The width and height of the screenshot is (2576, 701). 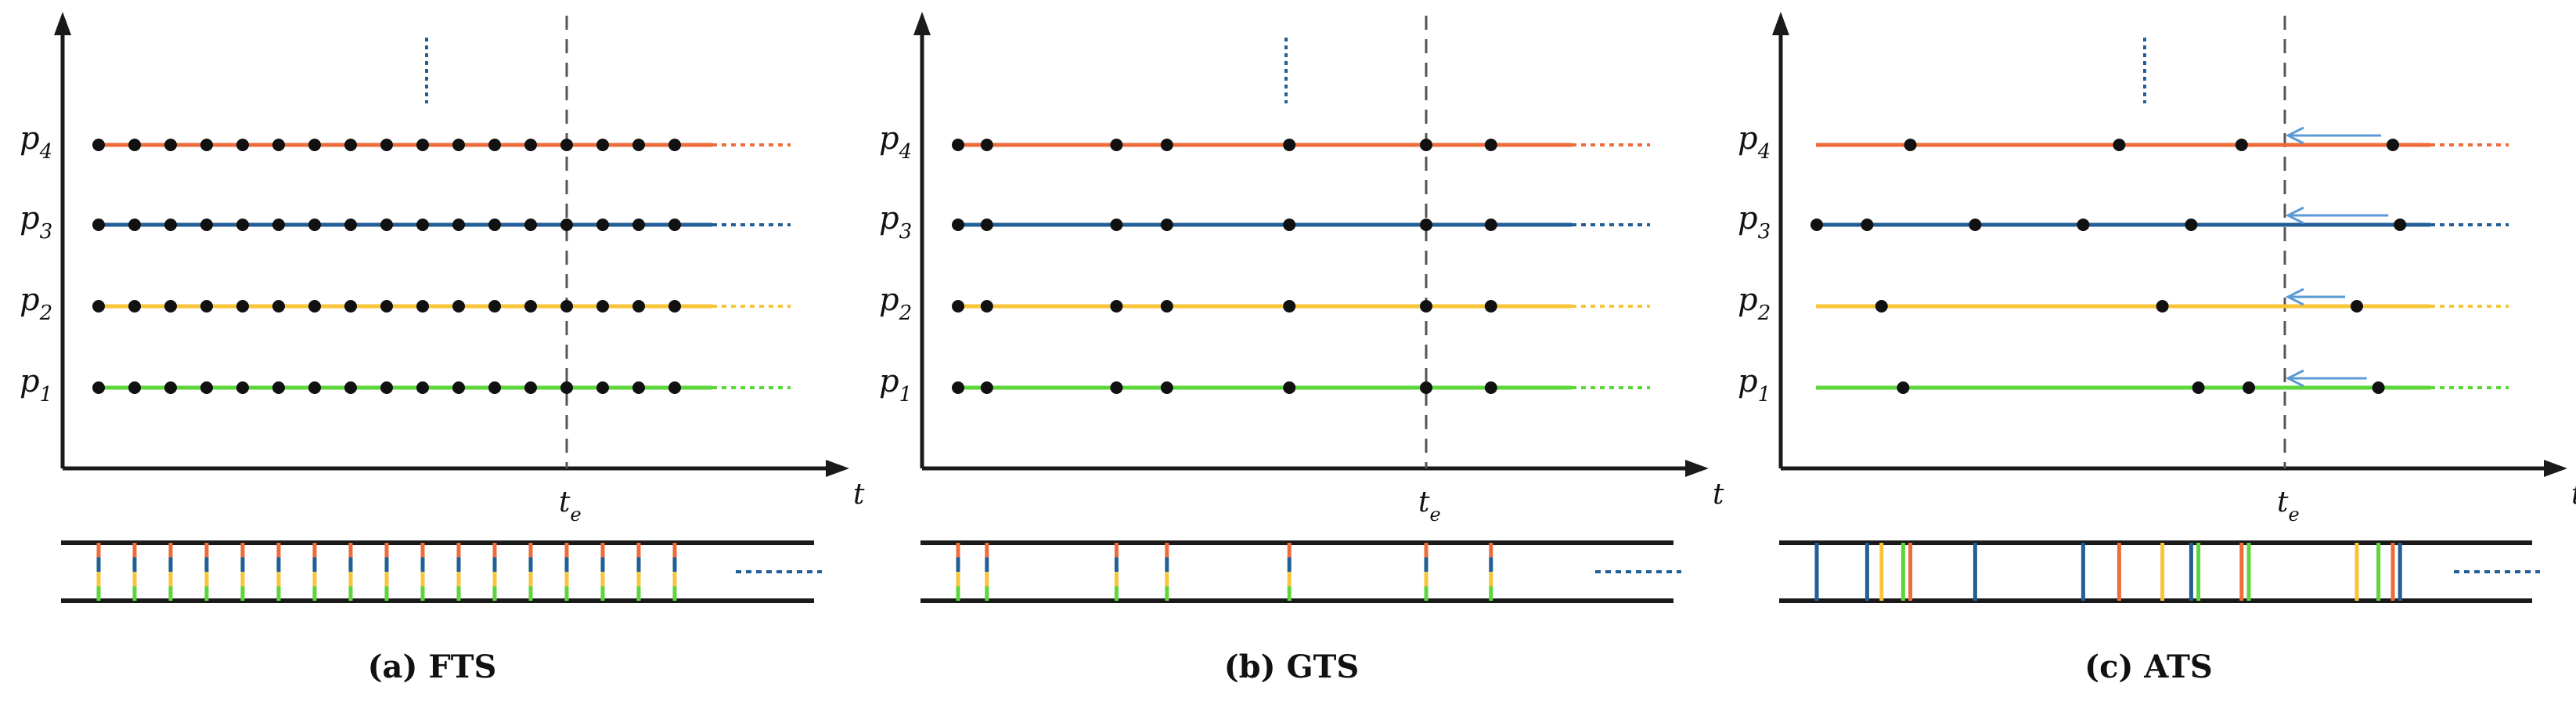 What do you see at coordinates (1764, 152) in the screenshot?
I see `process-label-sub-p4: 4` at bounding box center [1764, 152].